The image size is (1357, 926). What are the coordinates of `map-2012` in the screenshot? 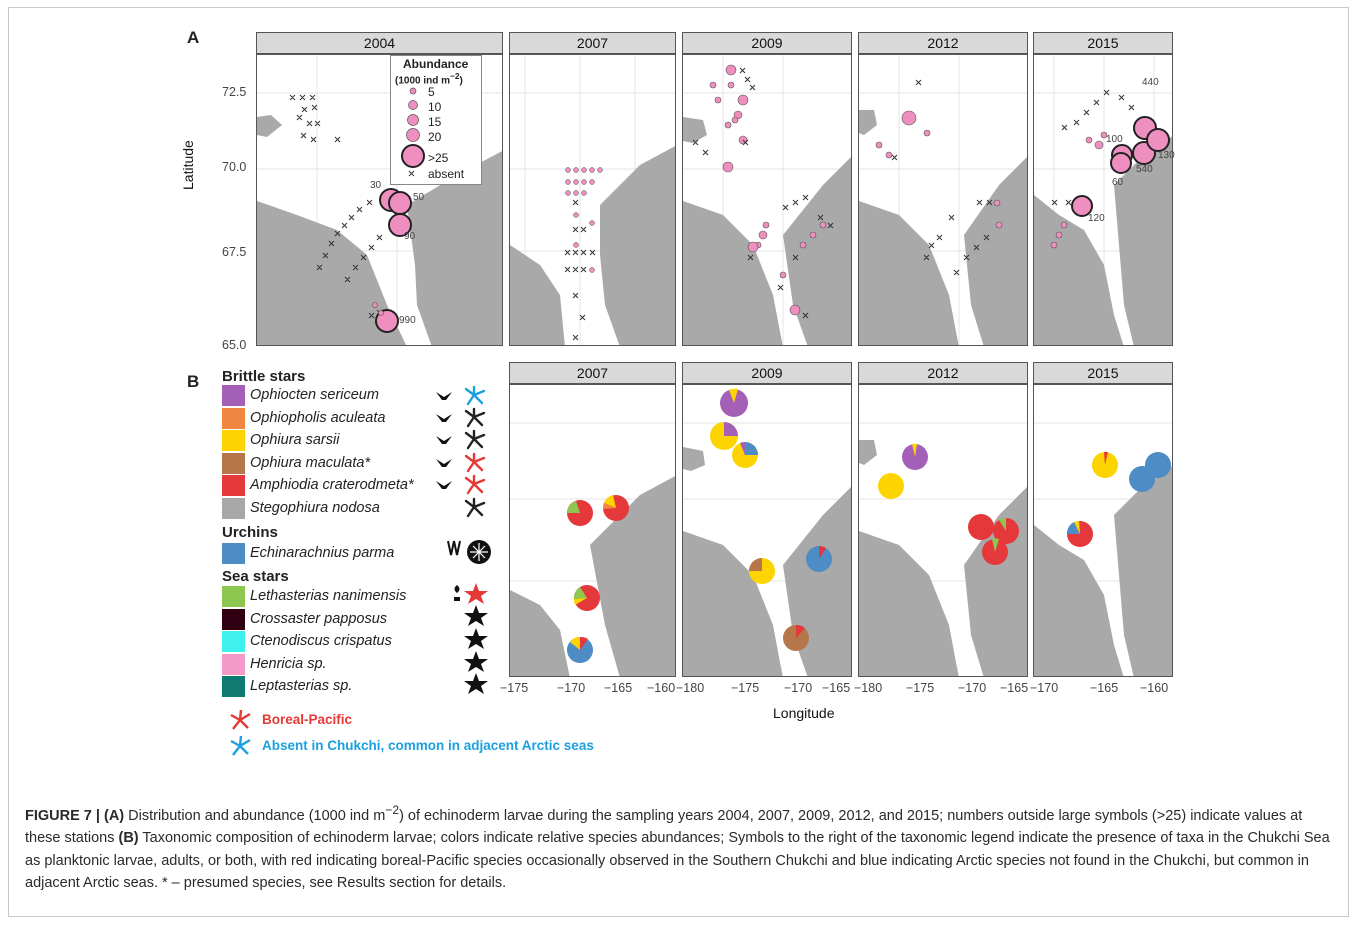 It's located at (943, 200).